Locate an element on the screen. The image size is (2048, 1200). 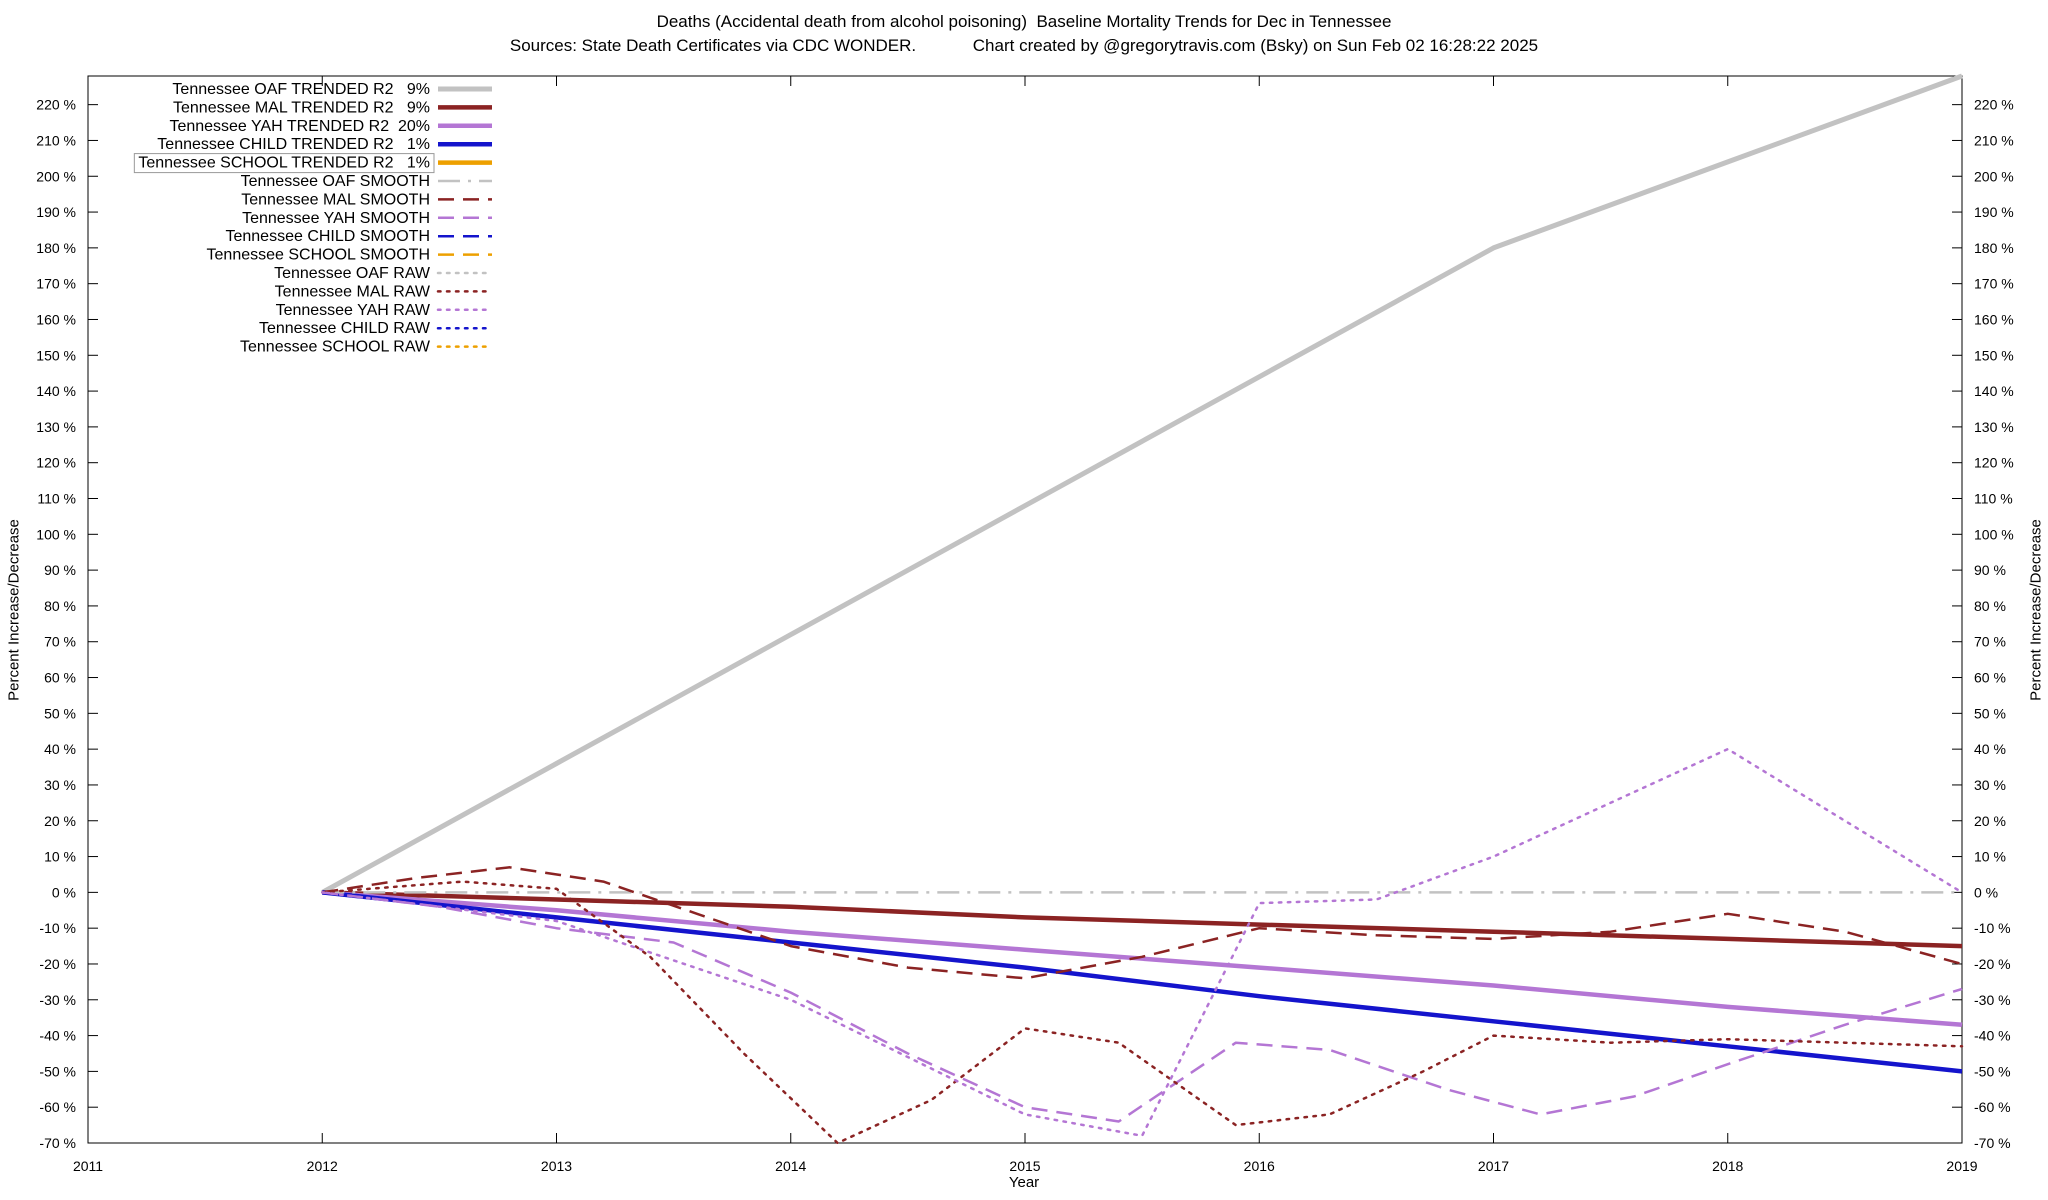
legend-label: Tennessee YAH RAW is located at coordinates (353, 310).